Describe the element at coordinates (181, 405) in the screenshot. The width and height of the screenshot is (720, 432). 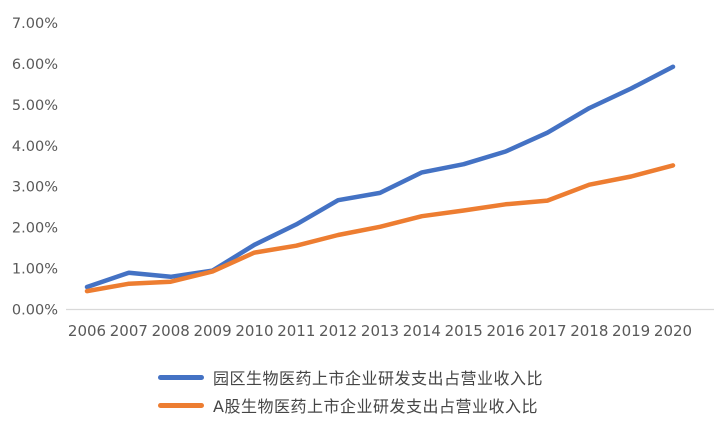
I see `legend-line-swatch-orange` at that location.